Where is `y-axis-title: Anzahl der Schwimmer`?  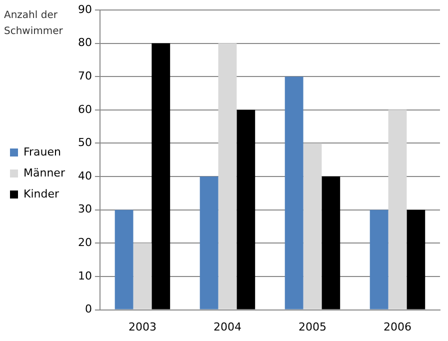 y-axis-title: Anzahl der Schwimmer is located at coordinates (34, 24).